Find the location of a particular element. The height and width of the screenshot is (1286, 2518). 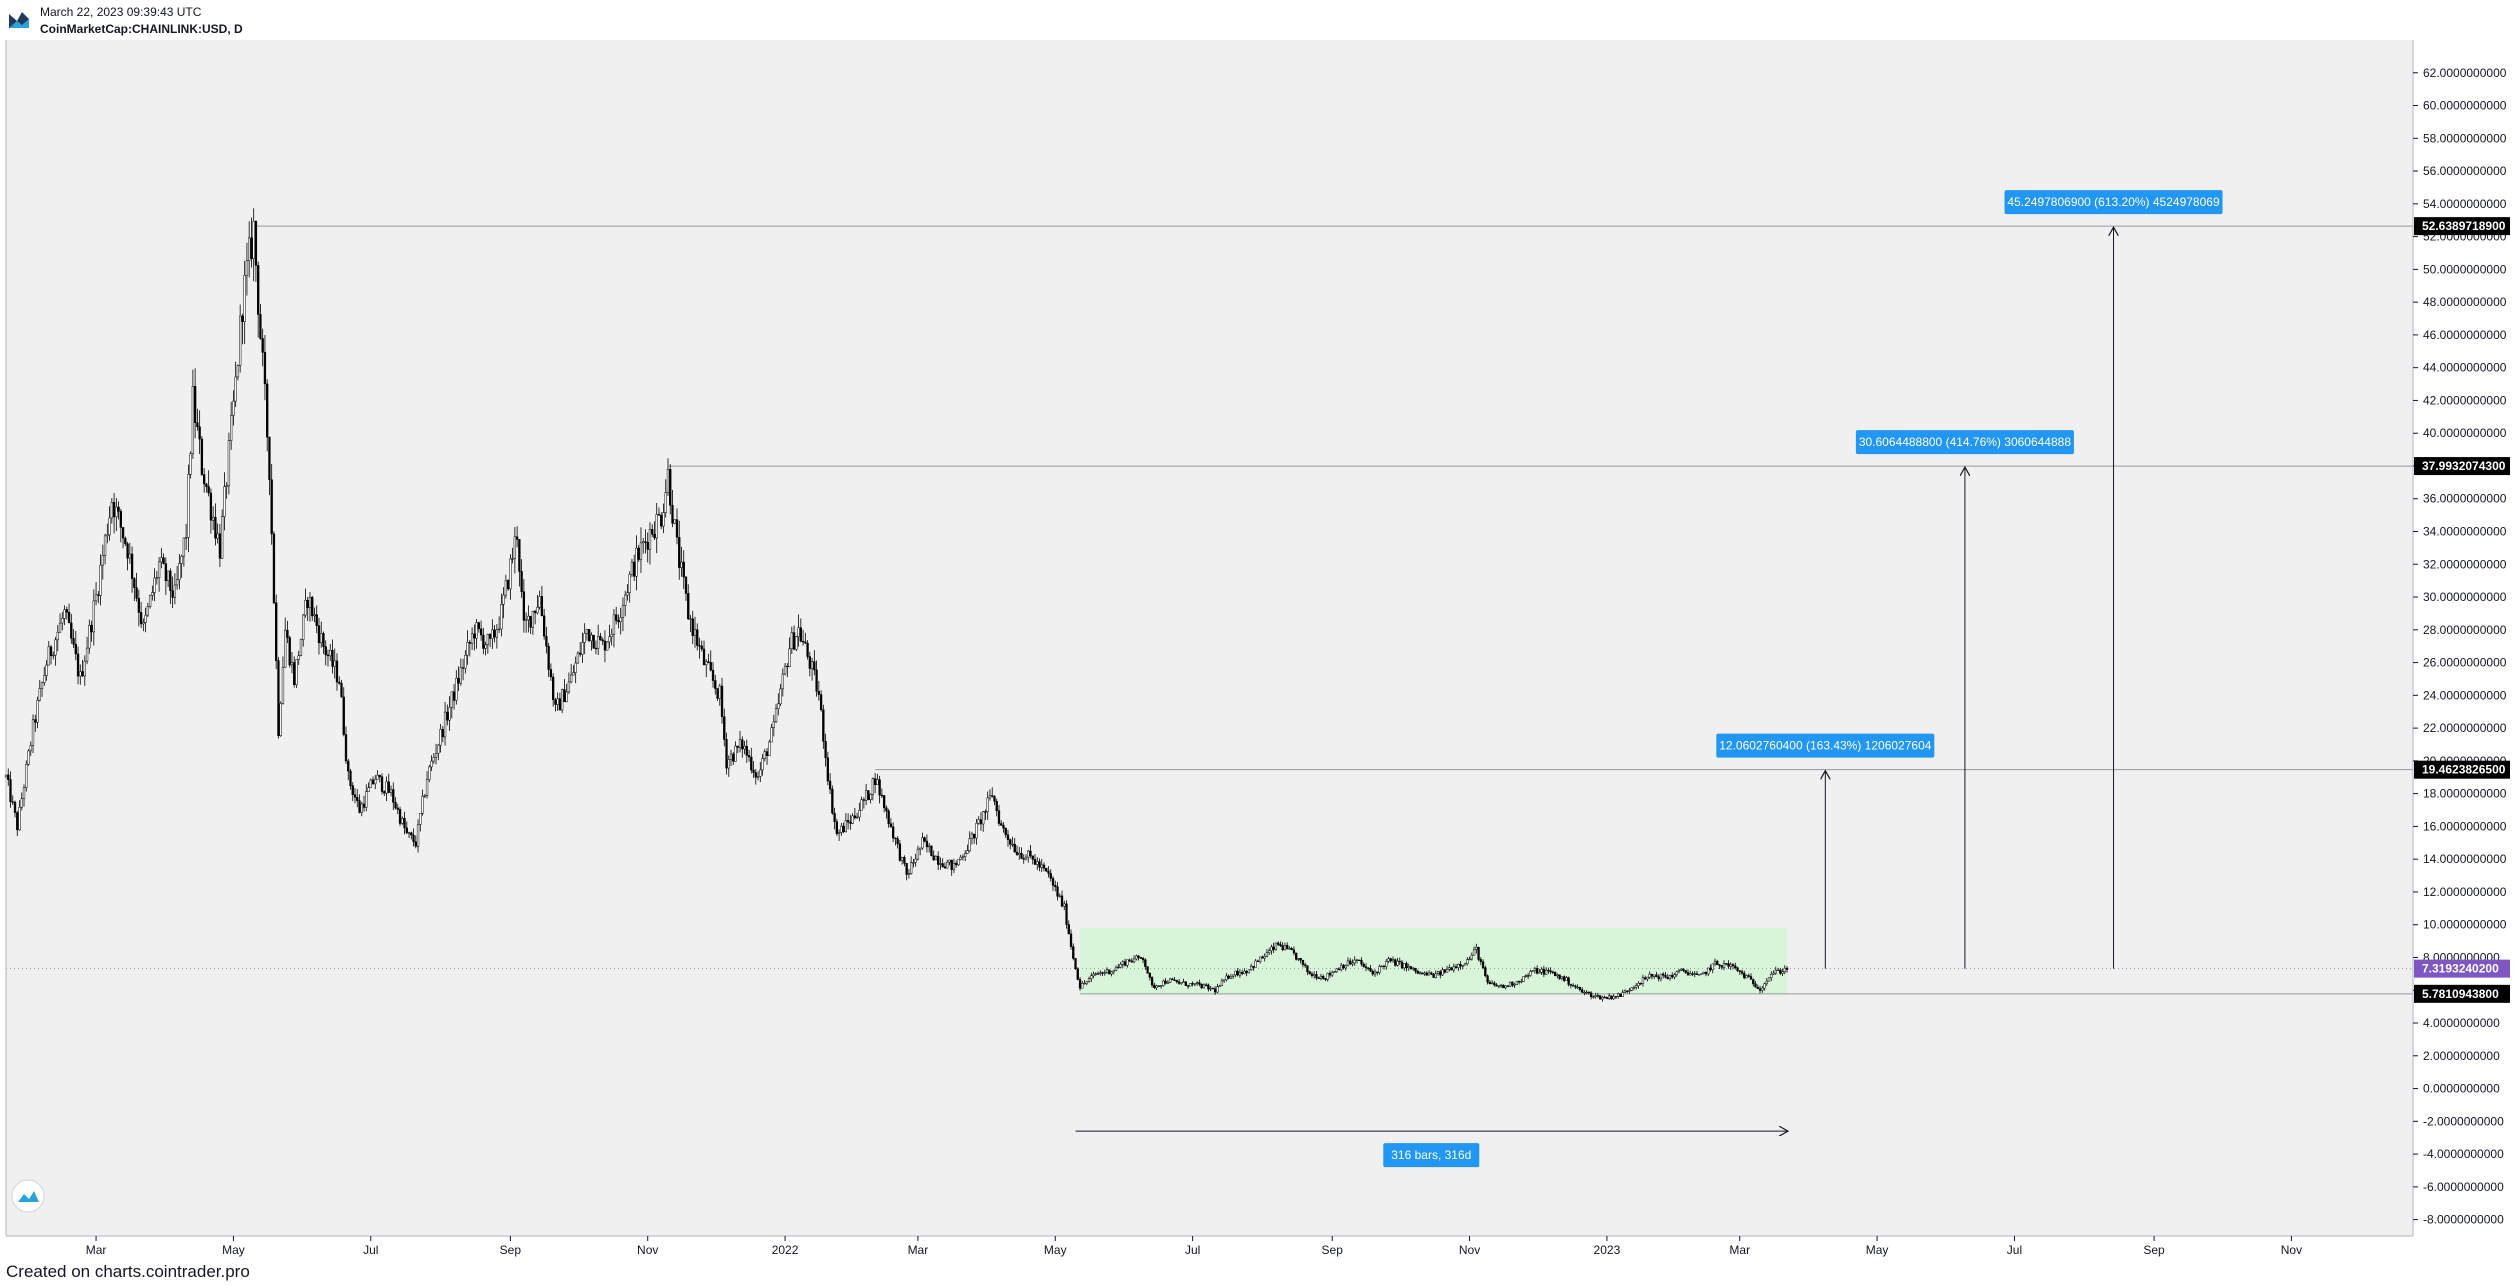

y-tick-label: 46.0000000000 is located at coordinates (2465, 335).